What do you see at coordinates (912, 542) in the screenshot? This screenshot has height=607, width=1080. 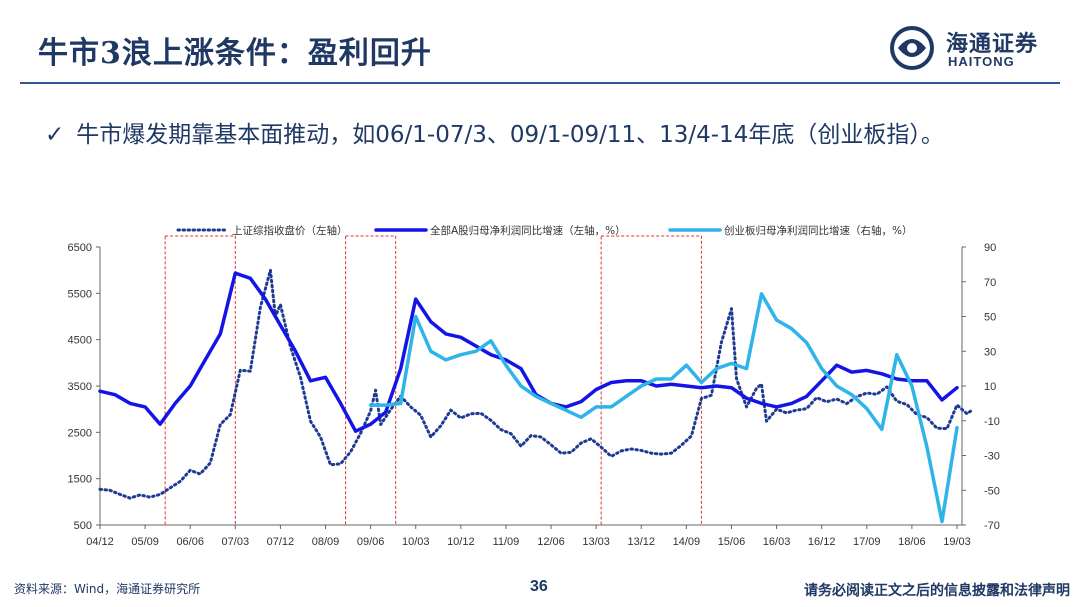 I see `x-tick-label: 18/06` at bounding box center [912, 542].